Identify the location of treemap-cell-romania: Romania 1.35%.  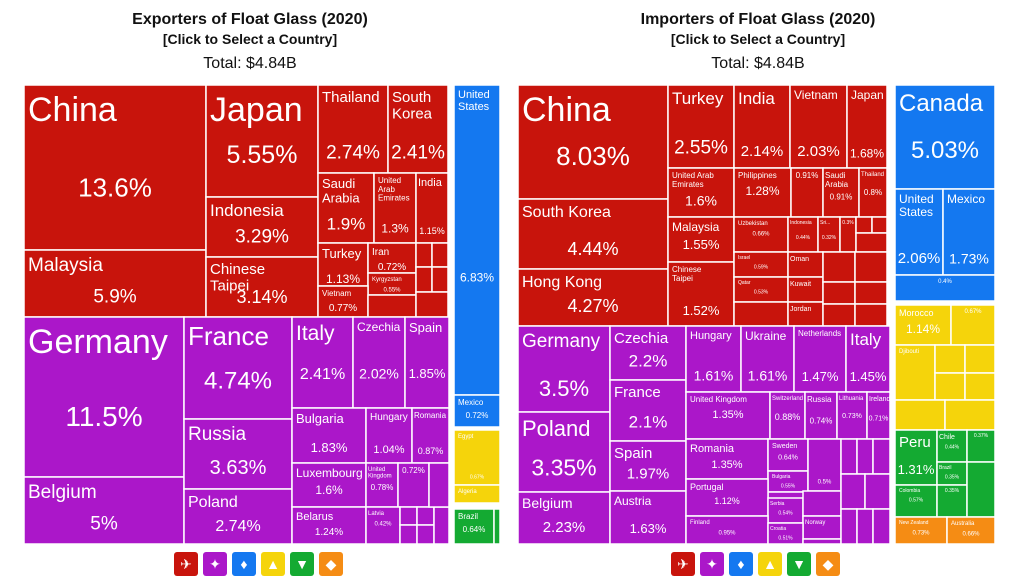
(727, 459).